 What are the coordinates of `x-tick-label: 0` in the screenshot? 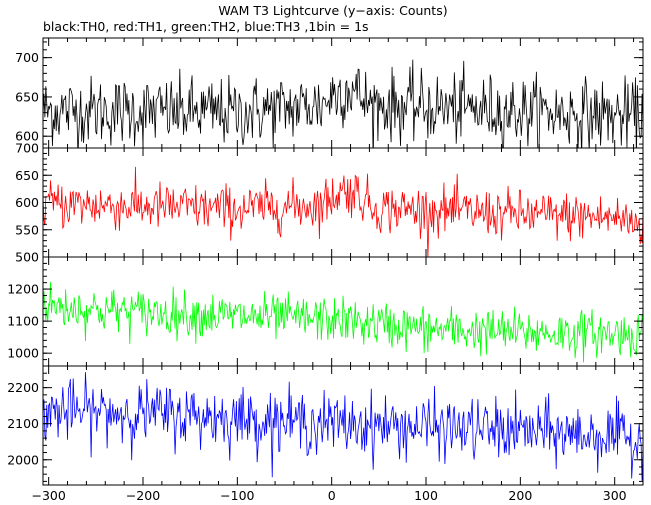 It's located at (332, 495).